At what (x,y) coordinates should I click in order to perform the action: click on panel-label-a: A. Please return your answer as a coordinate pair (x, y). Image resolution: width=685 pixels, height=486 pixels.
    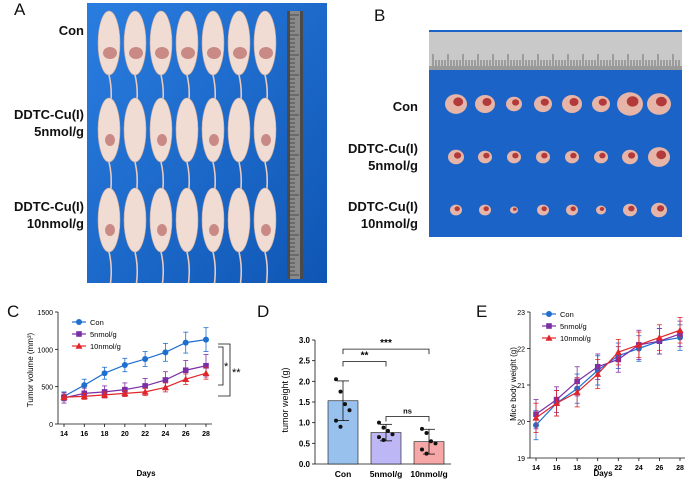
    Looking at the image, I should click on (20, 9).